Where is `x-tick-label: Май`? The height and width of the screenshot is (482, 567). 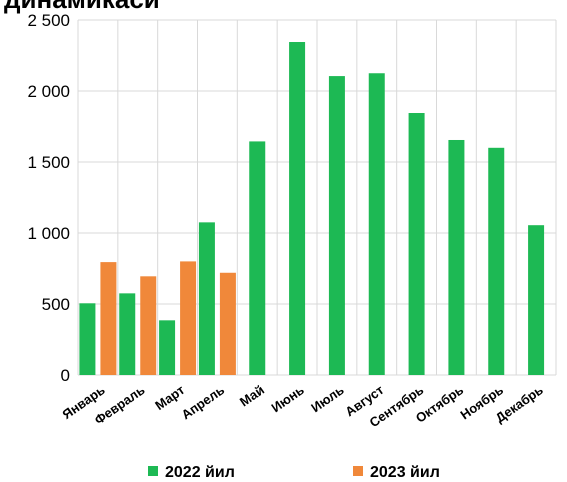
x-tick-label: Май is located at coordinates (252, 395).